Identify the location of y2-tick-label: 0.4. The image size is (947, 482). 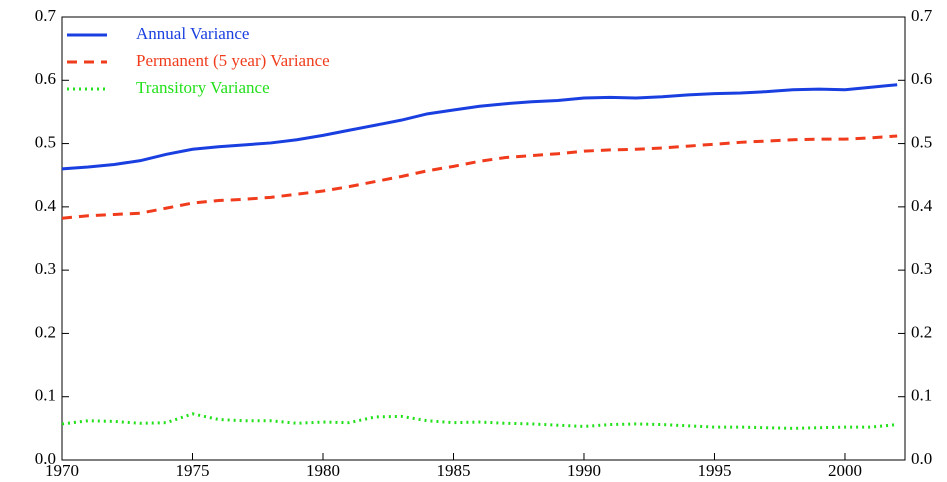
(922, 205).